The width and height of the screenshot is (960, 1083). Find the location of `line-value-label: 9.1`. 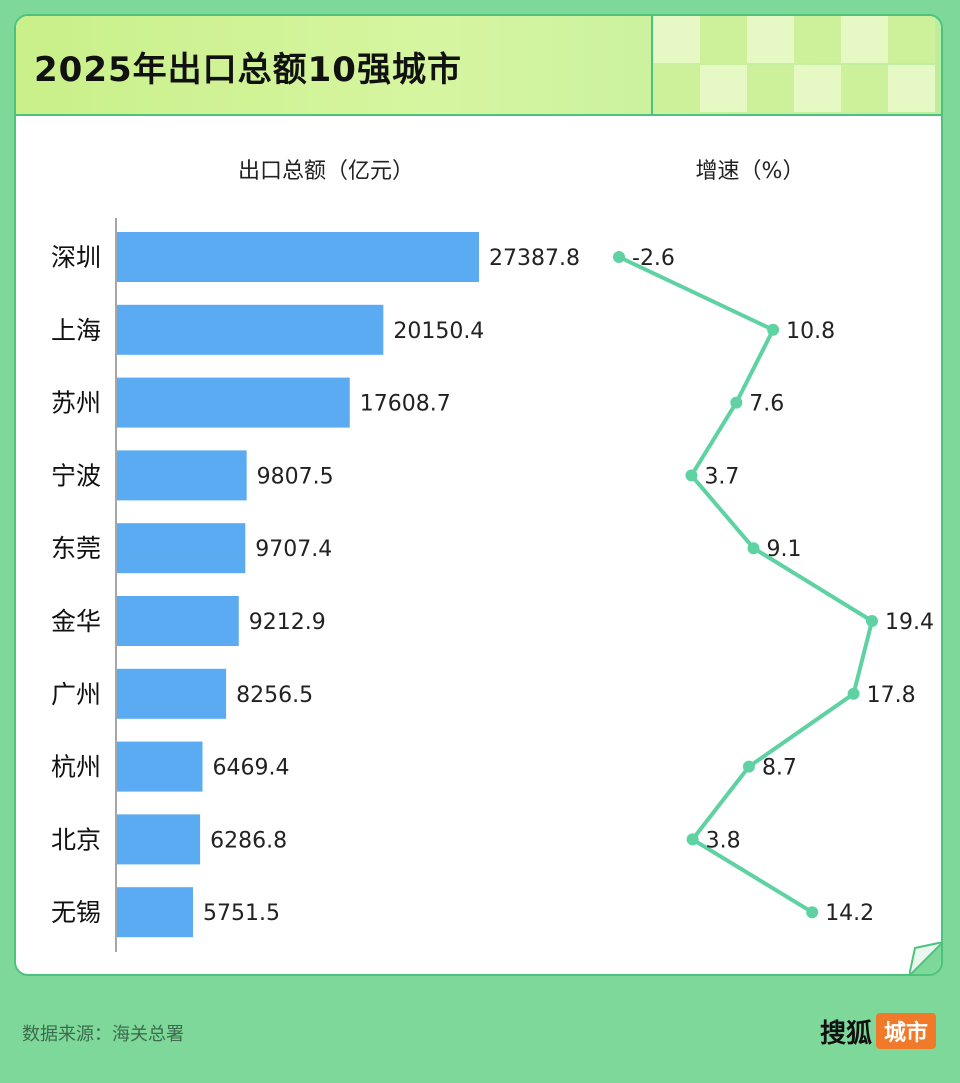

line-value-label: 9.1 is located at coordinates (784, 549).